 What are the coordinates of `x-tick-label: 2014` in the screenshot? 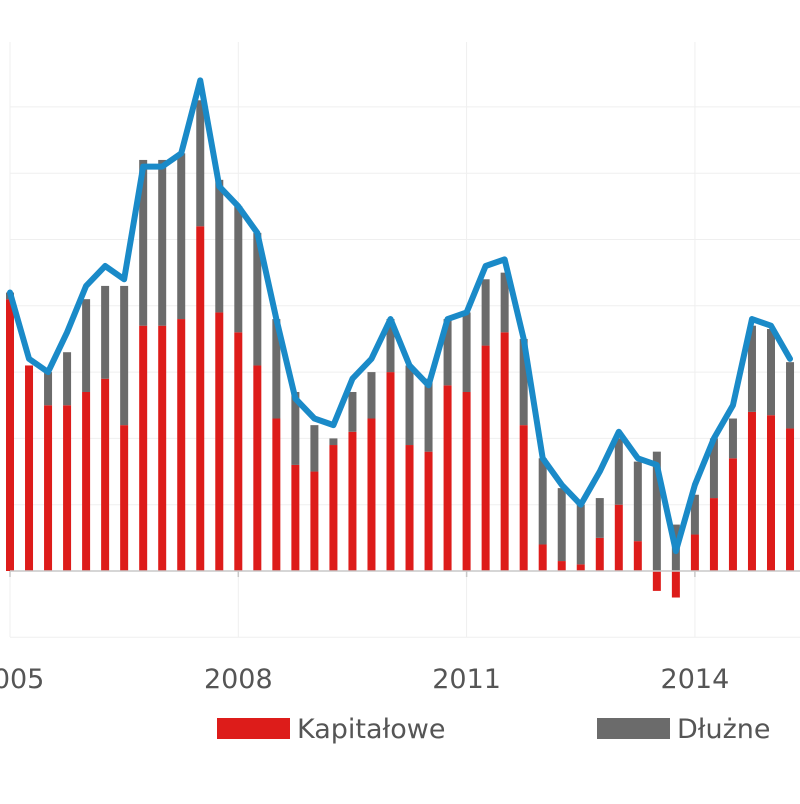 It's located at (695, 679).